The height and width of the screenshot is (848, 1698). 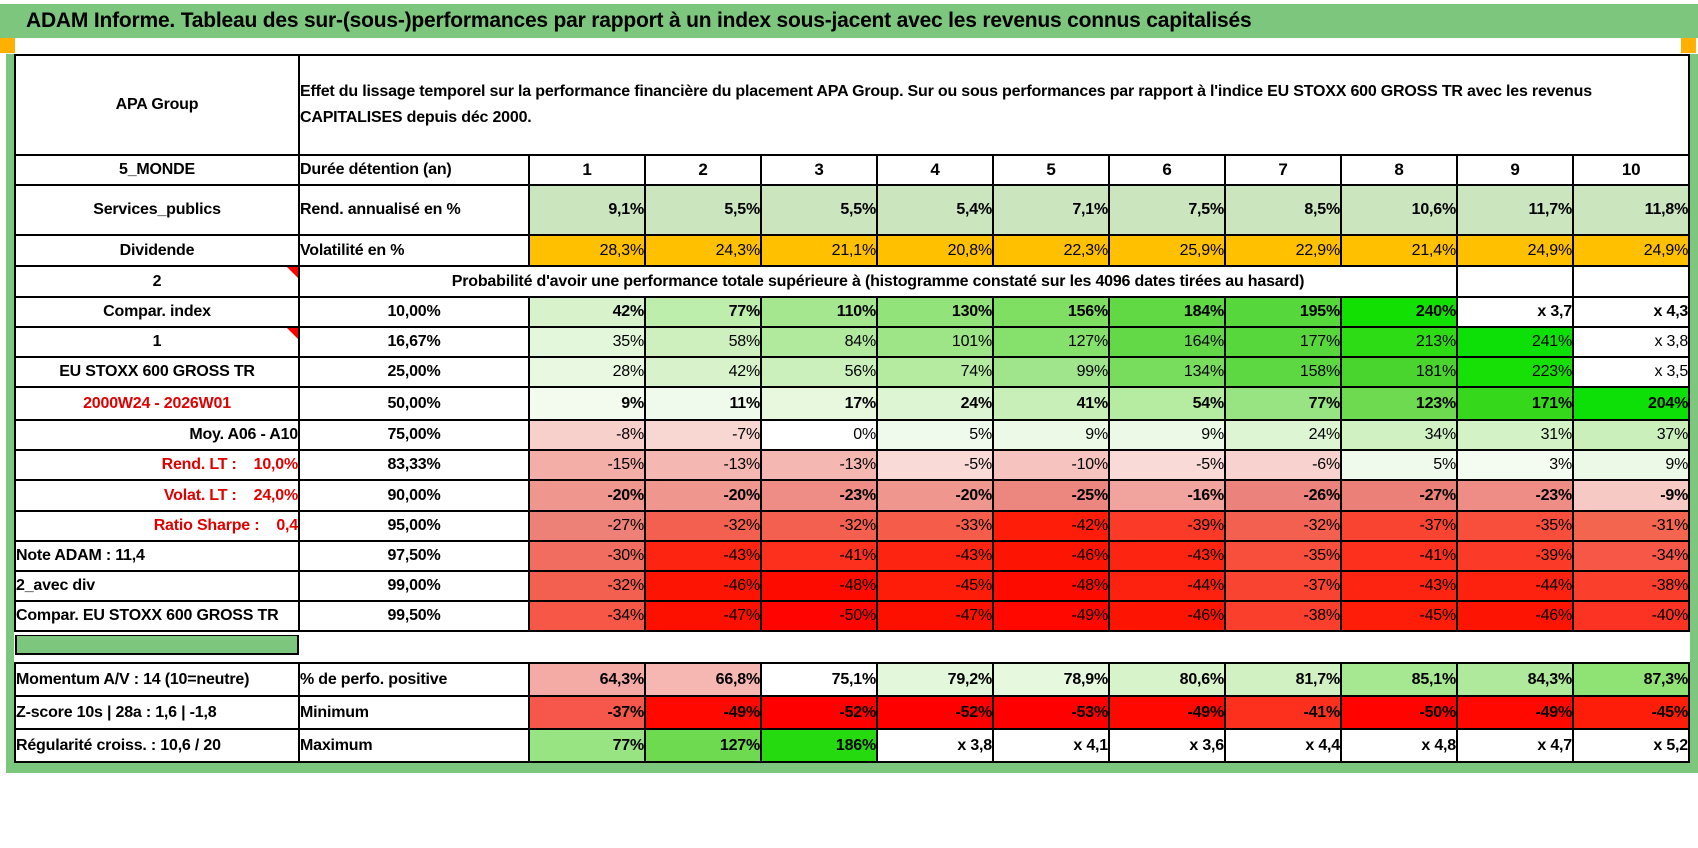 I want to click on cell-p25-col5: 99%, so click(x=1051, y=372).